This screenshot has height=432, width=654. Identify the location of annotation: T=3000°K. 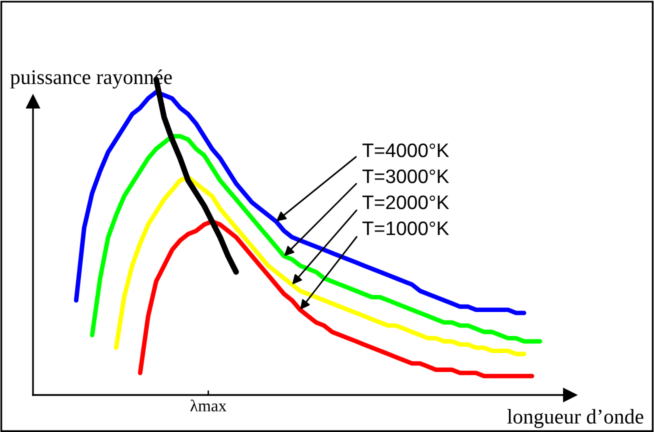
(406, 176).